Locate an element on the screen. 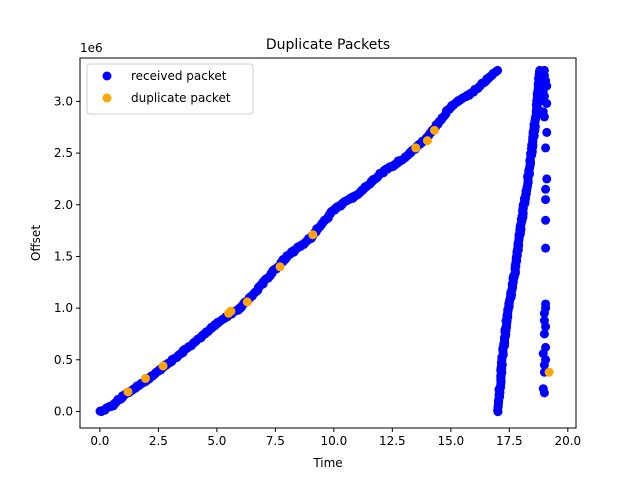 The image size is (640, 480). legend: received packet duplicate packet is located at coordinates (170, 89).